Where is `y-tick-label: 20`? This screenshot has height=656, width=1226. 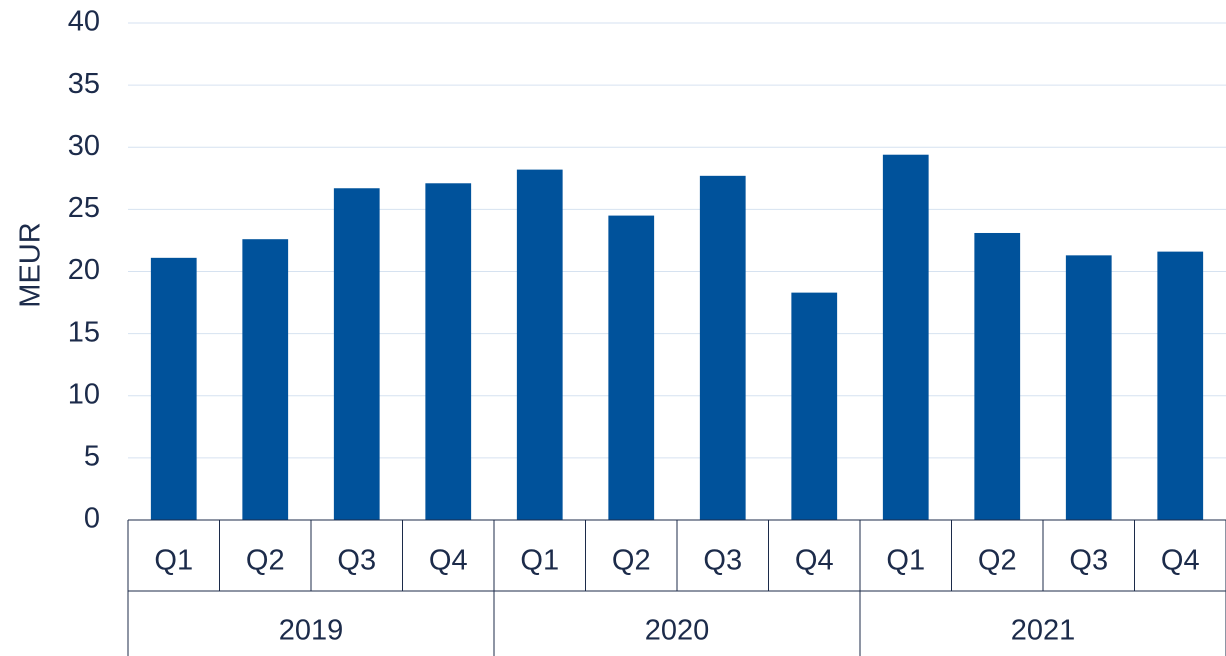
y-tick-label: 20 is located at coordinates (84, 270).